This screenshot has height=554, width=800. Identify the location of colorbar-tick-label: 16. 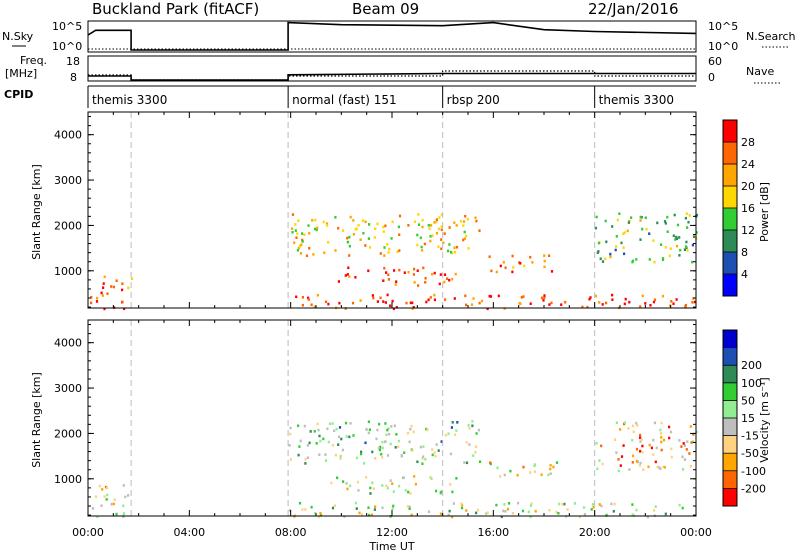
(748, 208).